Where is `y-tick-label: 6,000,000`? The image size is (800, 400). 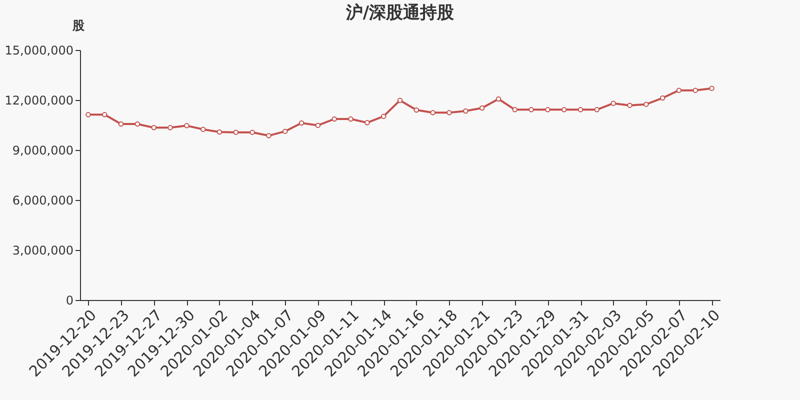 y-tick-label: 6,000,000 is located at coordinates (43, 201).